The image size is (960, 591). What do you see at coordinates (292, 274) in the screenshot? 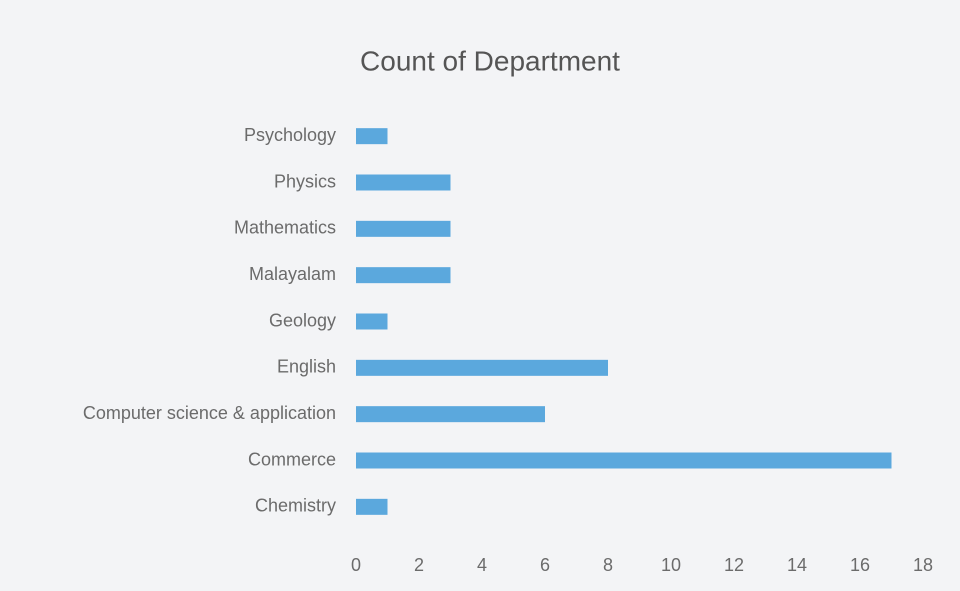
I see `y-tick-label: Malayalam` at bounding box center [292, 274].